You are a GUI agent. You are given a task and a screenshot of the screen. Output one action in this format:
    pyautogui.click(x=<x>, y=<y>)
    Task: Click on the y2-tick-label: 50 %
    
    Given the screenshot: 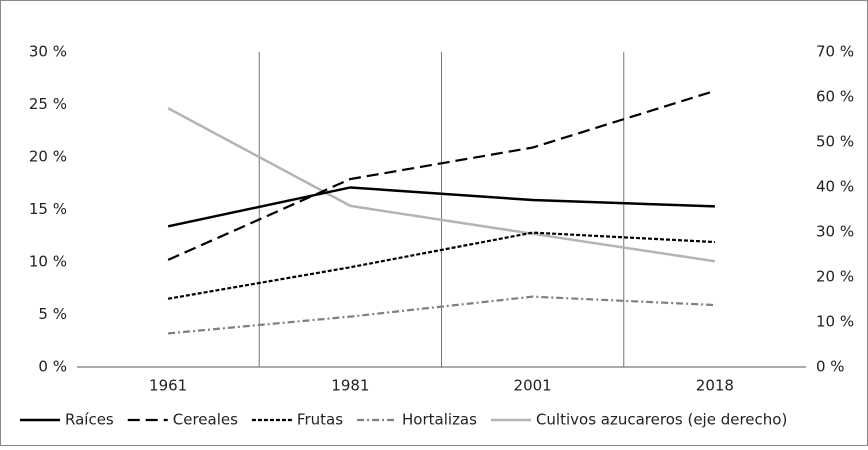 What is the action you would take?
    pyautogui.click(x=835, y=142)
    